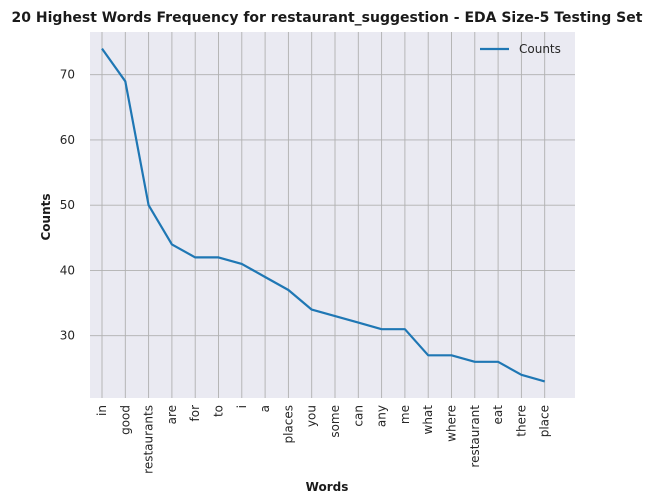  What do you see at coordinates (452, 423) in the screenshot?
I see `x-tick-label: where` at bounding box center [452, 423].